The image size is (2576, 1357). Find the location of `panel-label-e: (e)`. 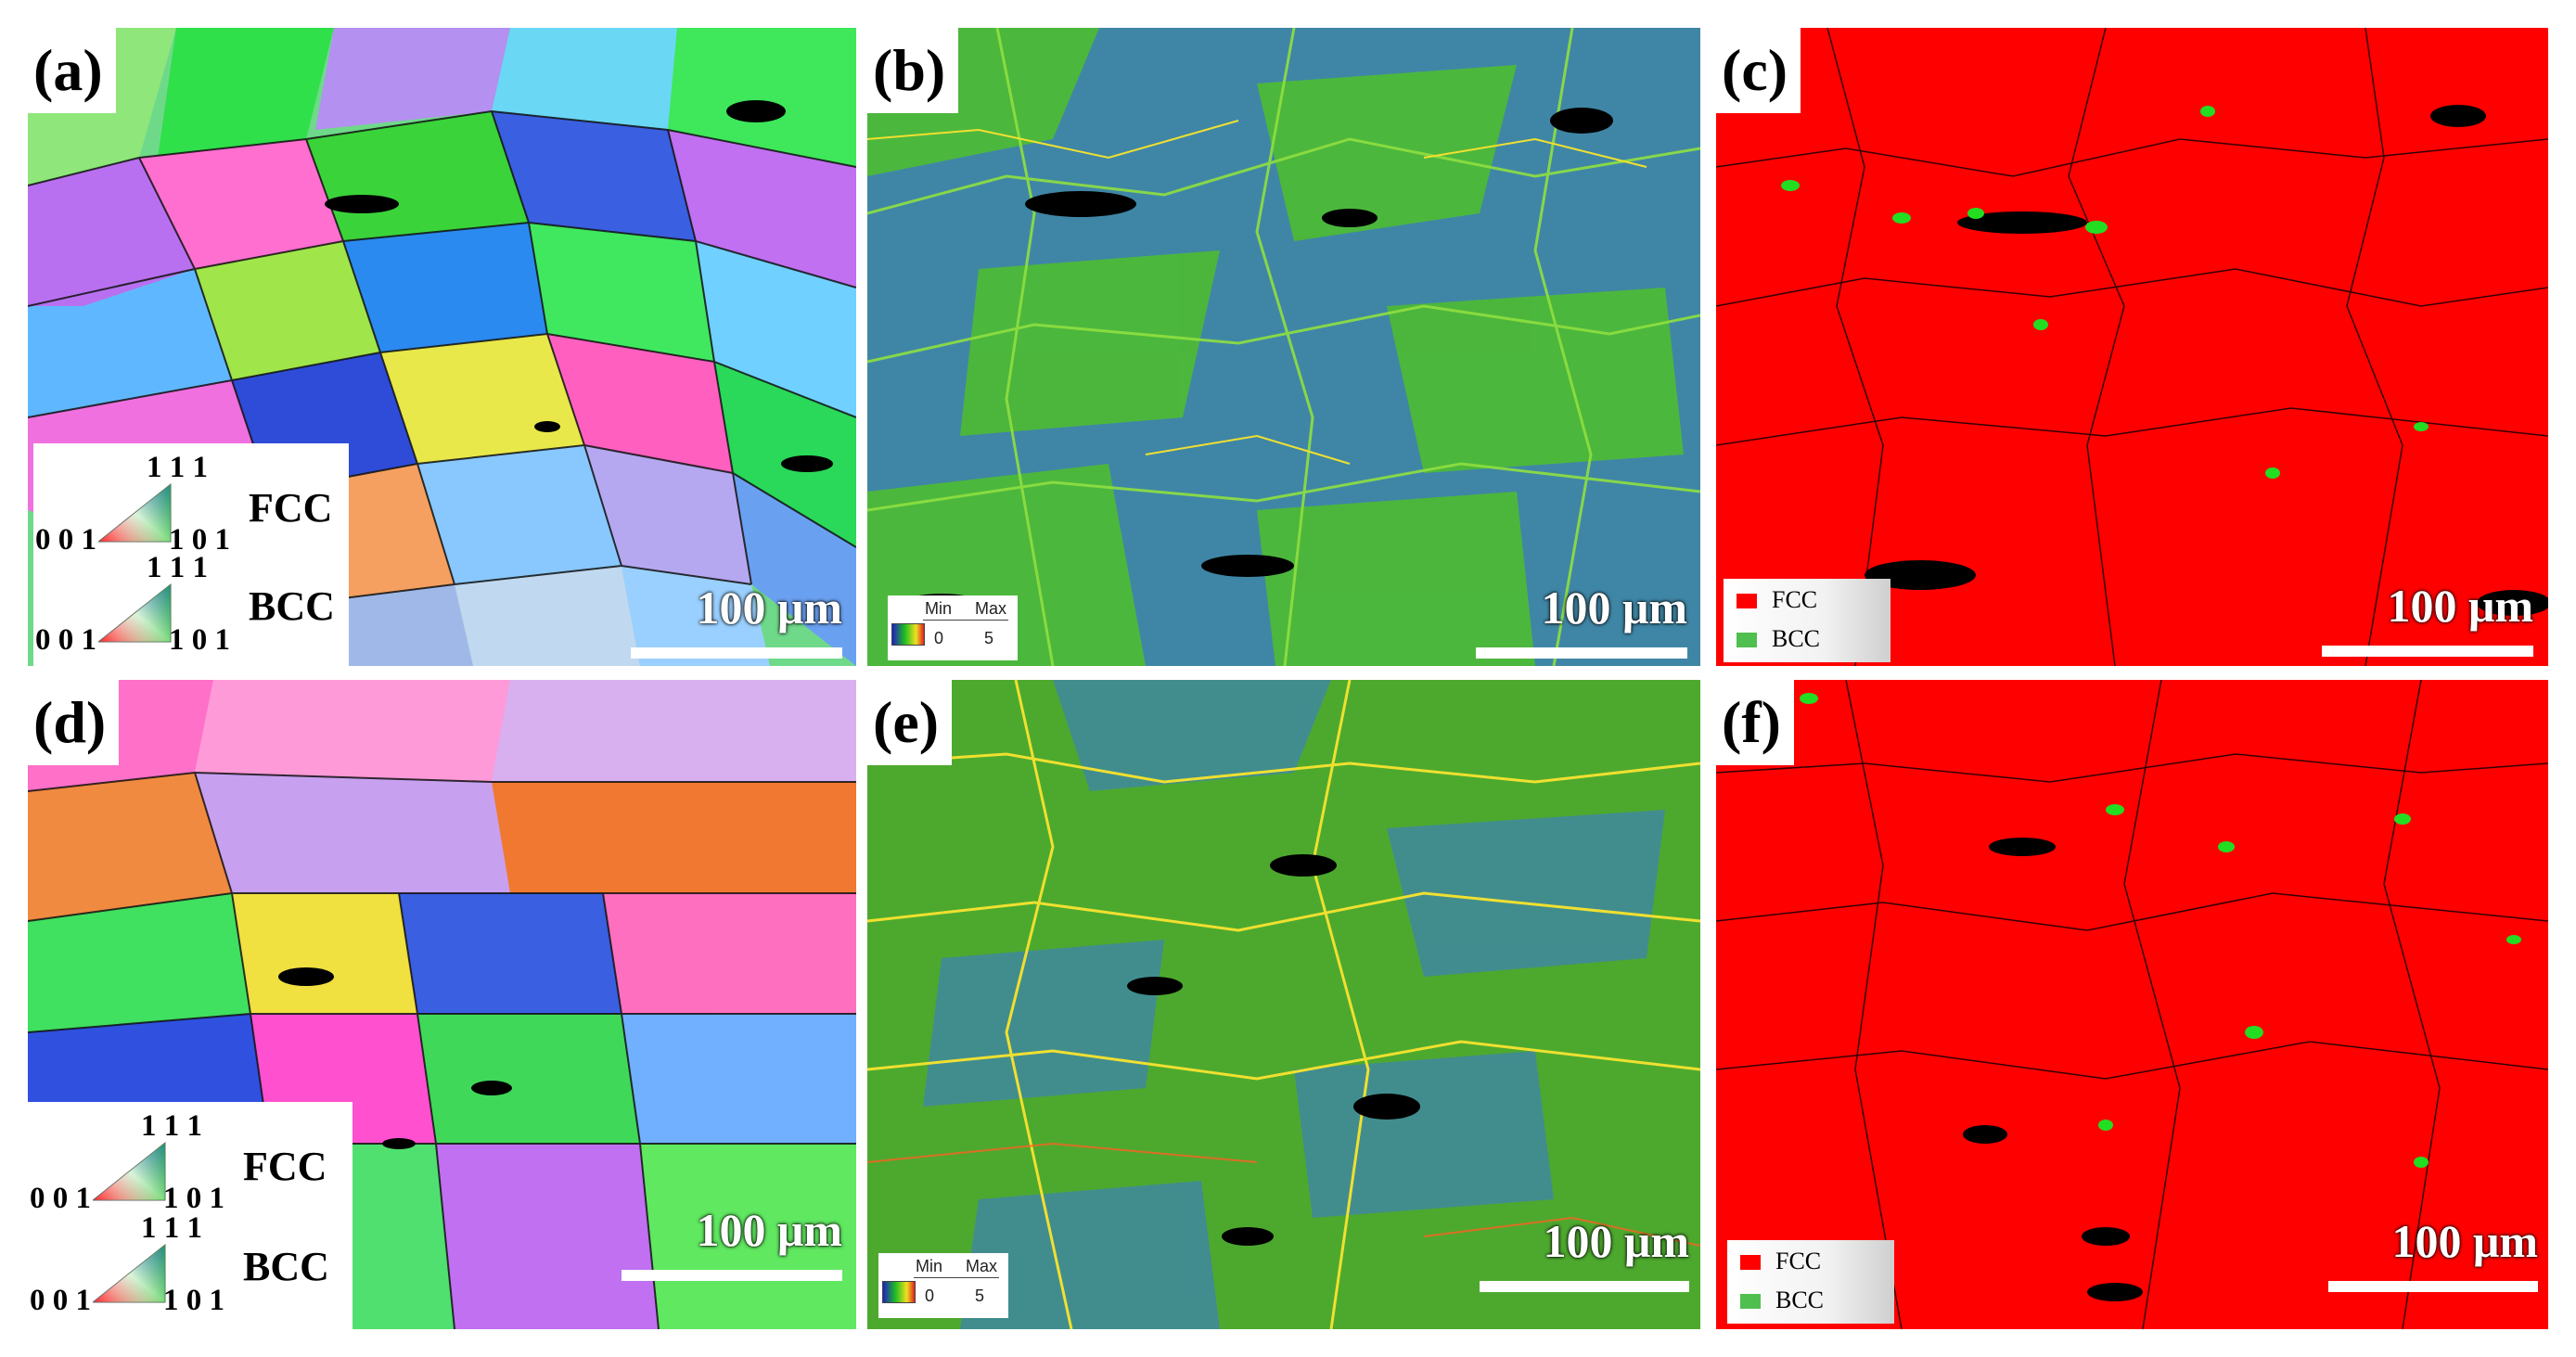

panel-label-e: (e) is located at coordinates (910, 722).